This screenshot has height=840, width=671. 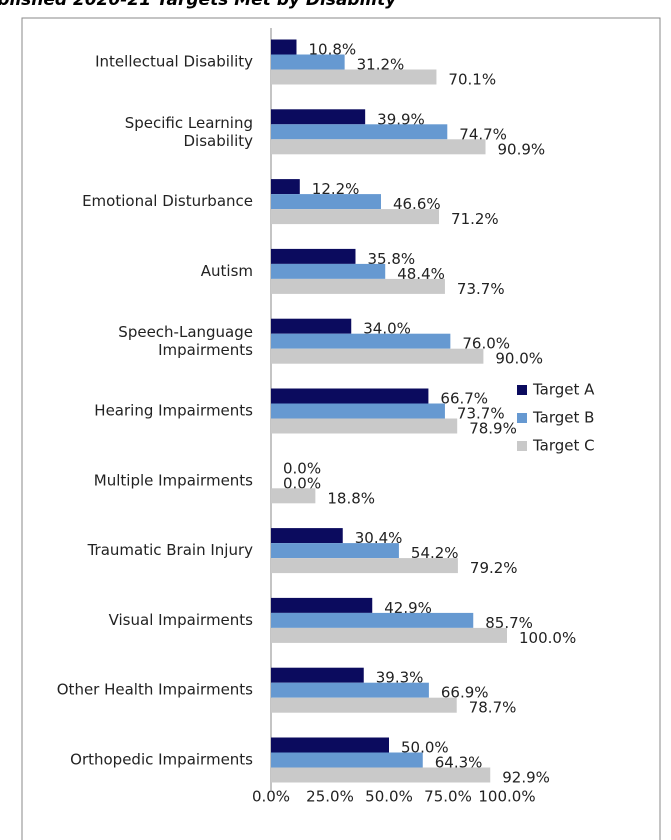 What do you see at coordinates (522, 149) in the screenshot?
I see `data-label: 90.9%` at bounding box center [522, 149].